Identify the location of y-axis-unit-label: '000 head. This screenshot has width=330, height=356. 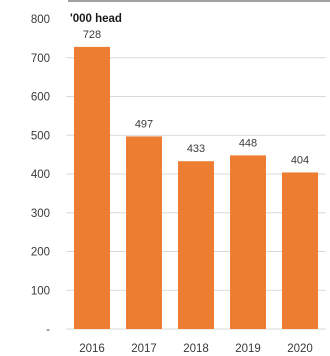
(96, 19).